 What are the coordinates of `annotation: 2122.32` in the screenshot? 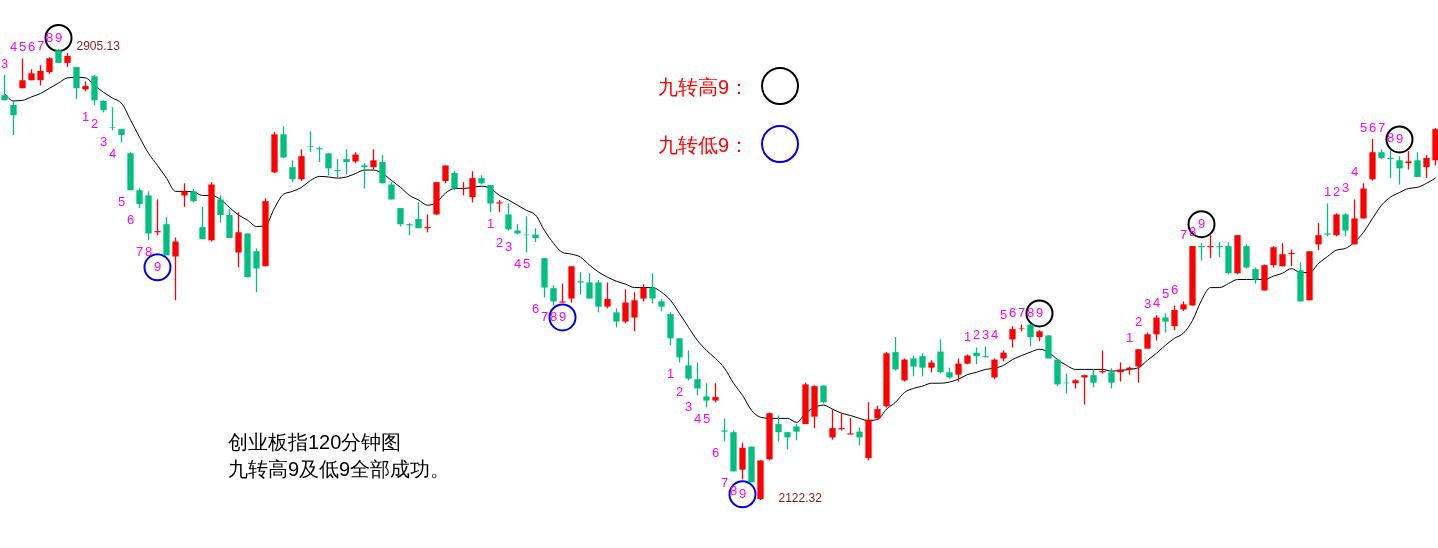 It's located at (800, 498).